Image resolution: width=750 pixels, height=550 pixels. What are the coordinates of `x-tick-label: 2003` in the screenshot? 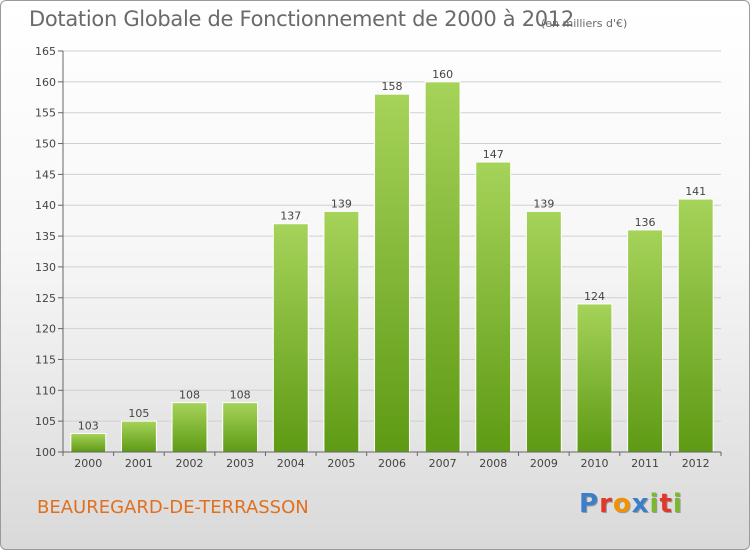 It's located at (240, 463).